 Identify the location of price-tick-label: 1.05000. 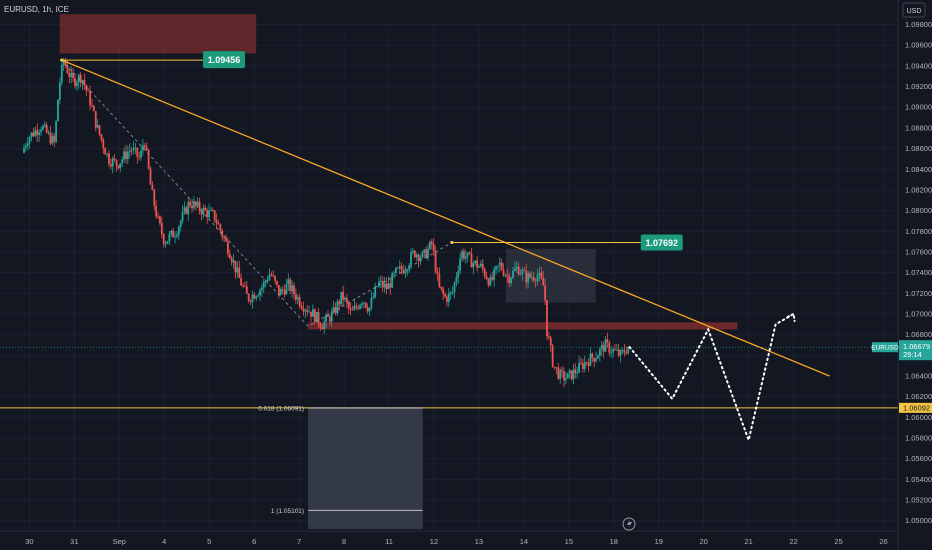
(918, 520).